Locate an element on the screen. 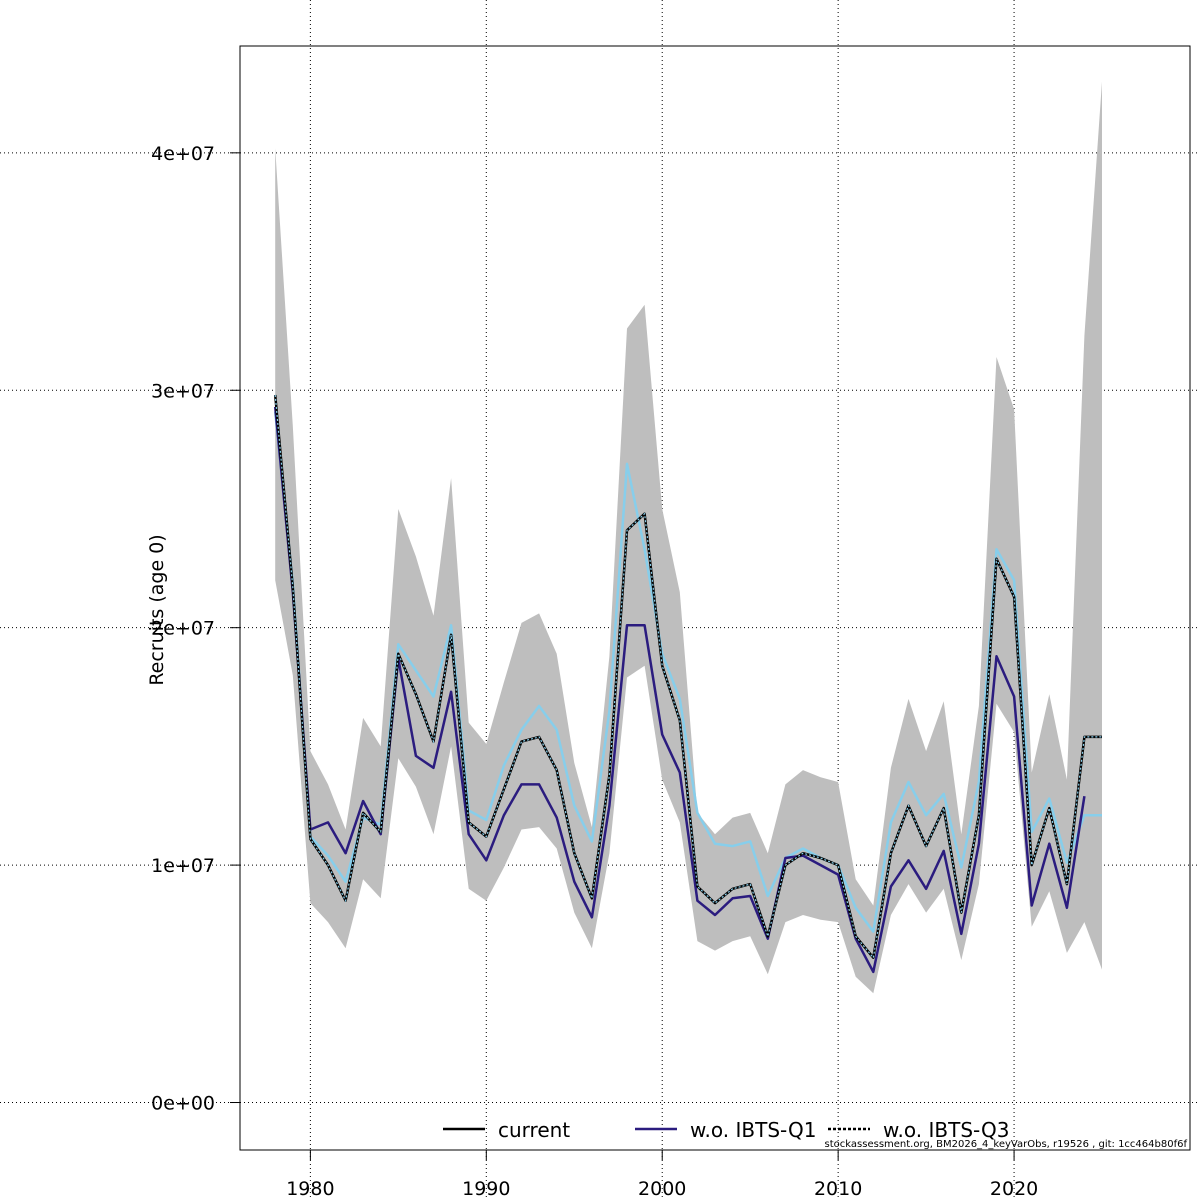 This screenshot has width=1200, height=1200. legend-label: w.o. IBTS-Q1 is located at coordinates (753, 1130).